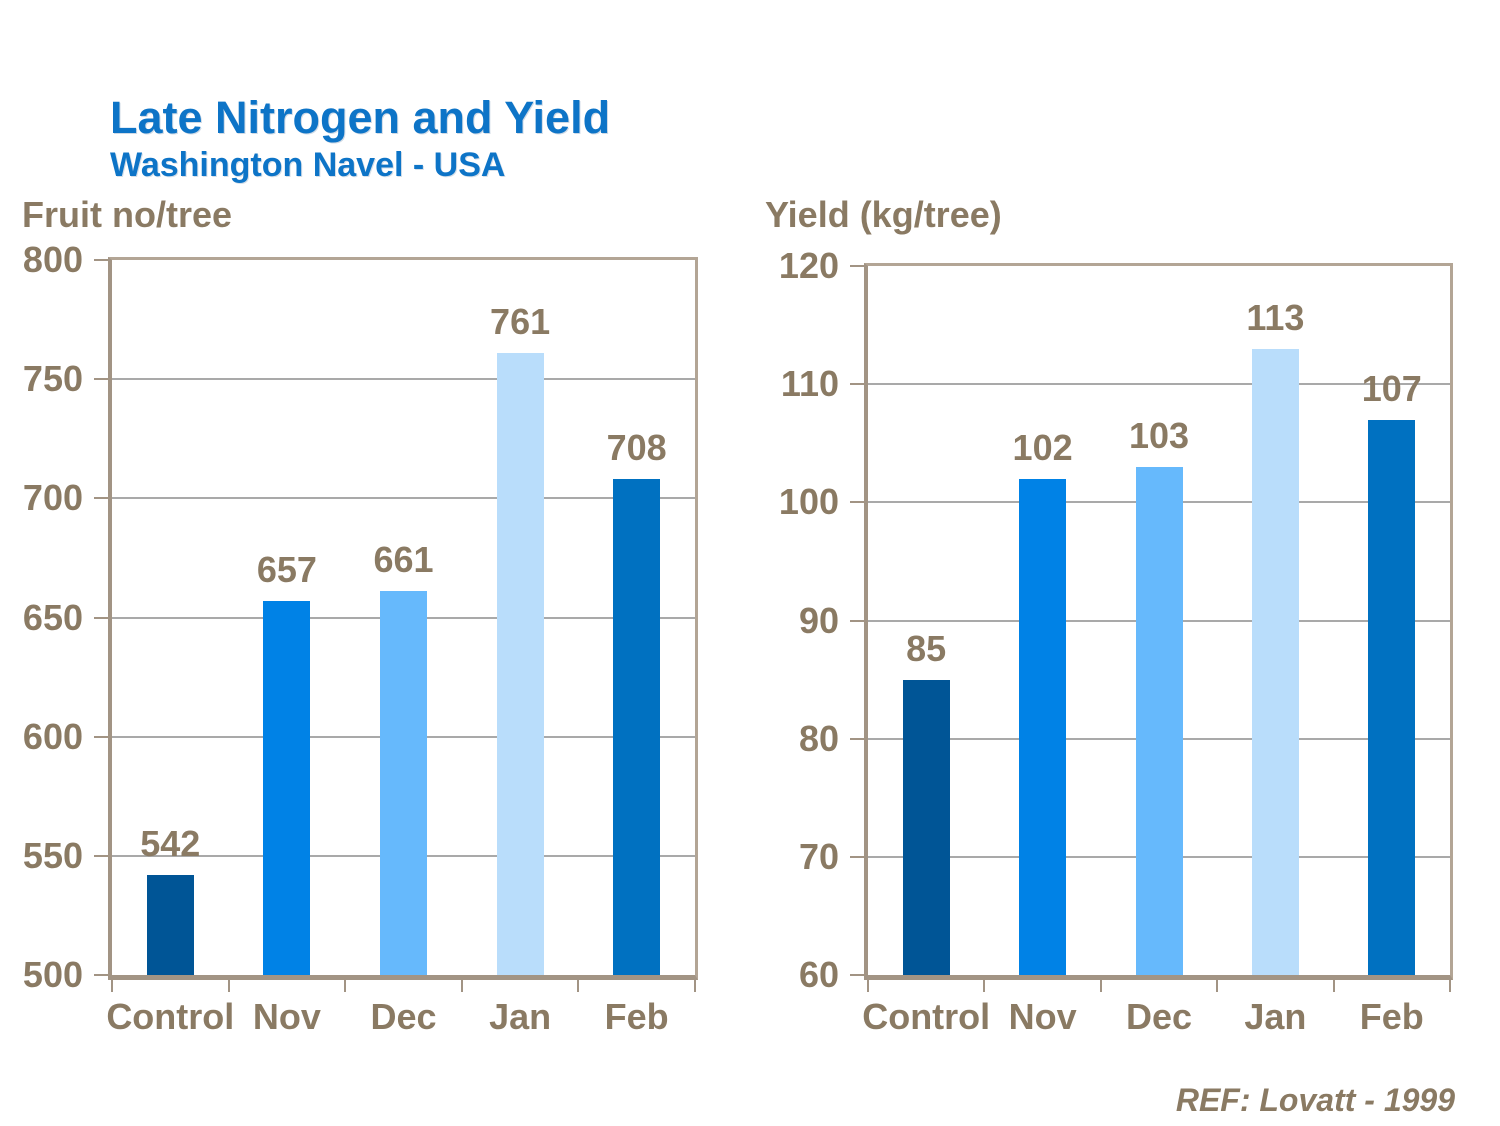 This screenshot has width=1500, height=1126. What do you see at coordinates (127, 214) in the screenshot?
I see `left-chart-axis-title: Fruit no/tree` at bounding box center [127, 214].